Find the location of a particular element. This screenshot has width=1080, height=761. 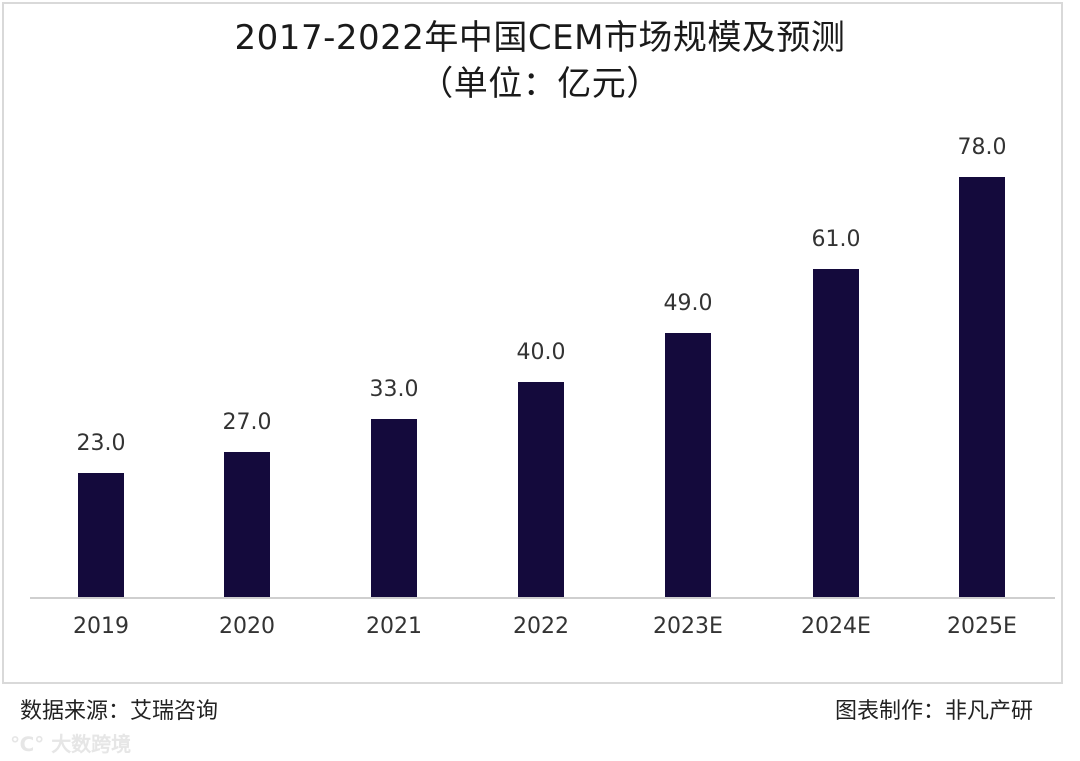

x-tick-label: 2019 is located at coordinates (101, 626).